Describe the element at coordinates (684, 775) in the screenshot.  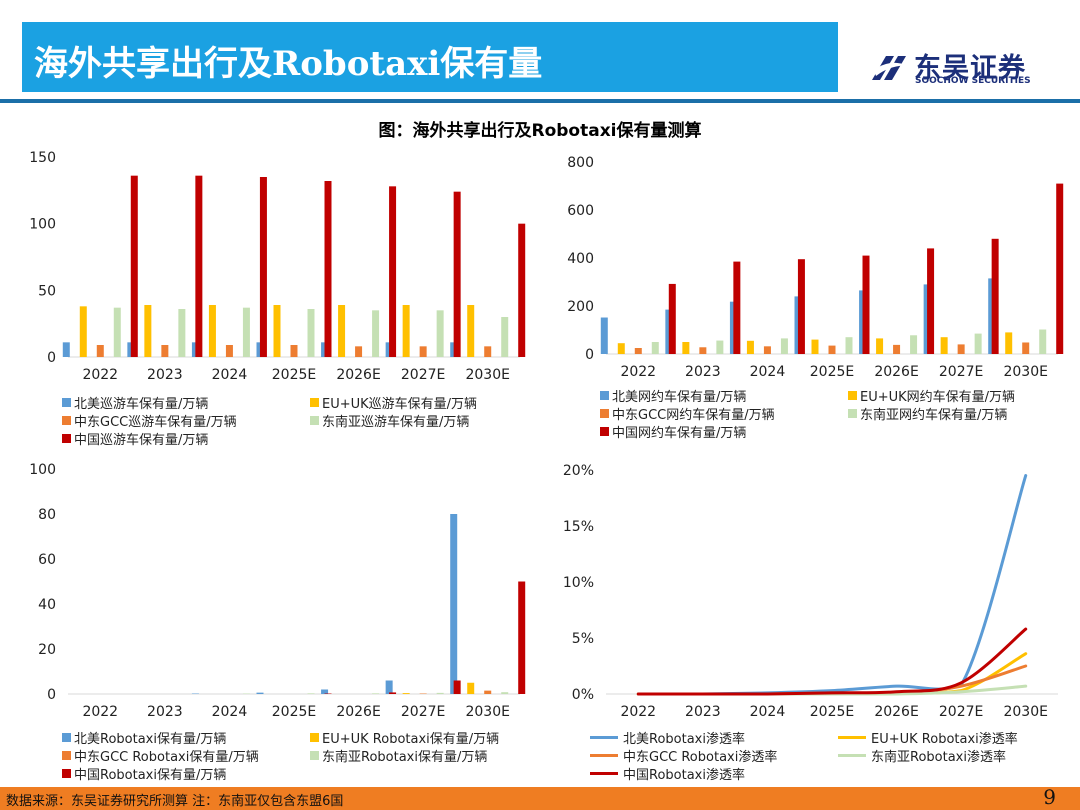
I see `legend-label: 中国Robotaxi渗透率` at that location.